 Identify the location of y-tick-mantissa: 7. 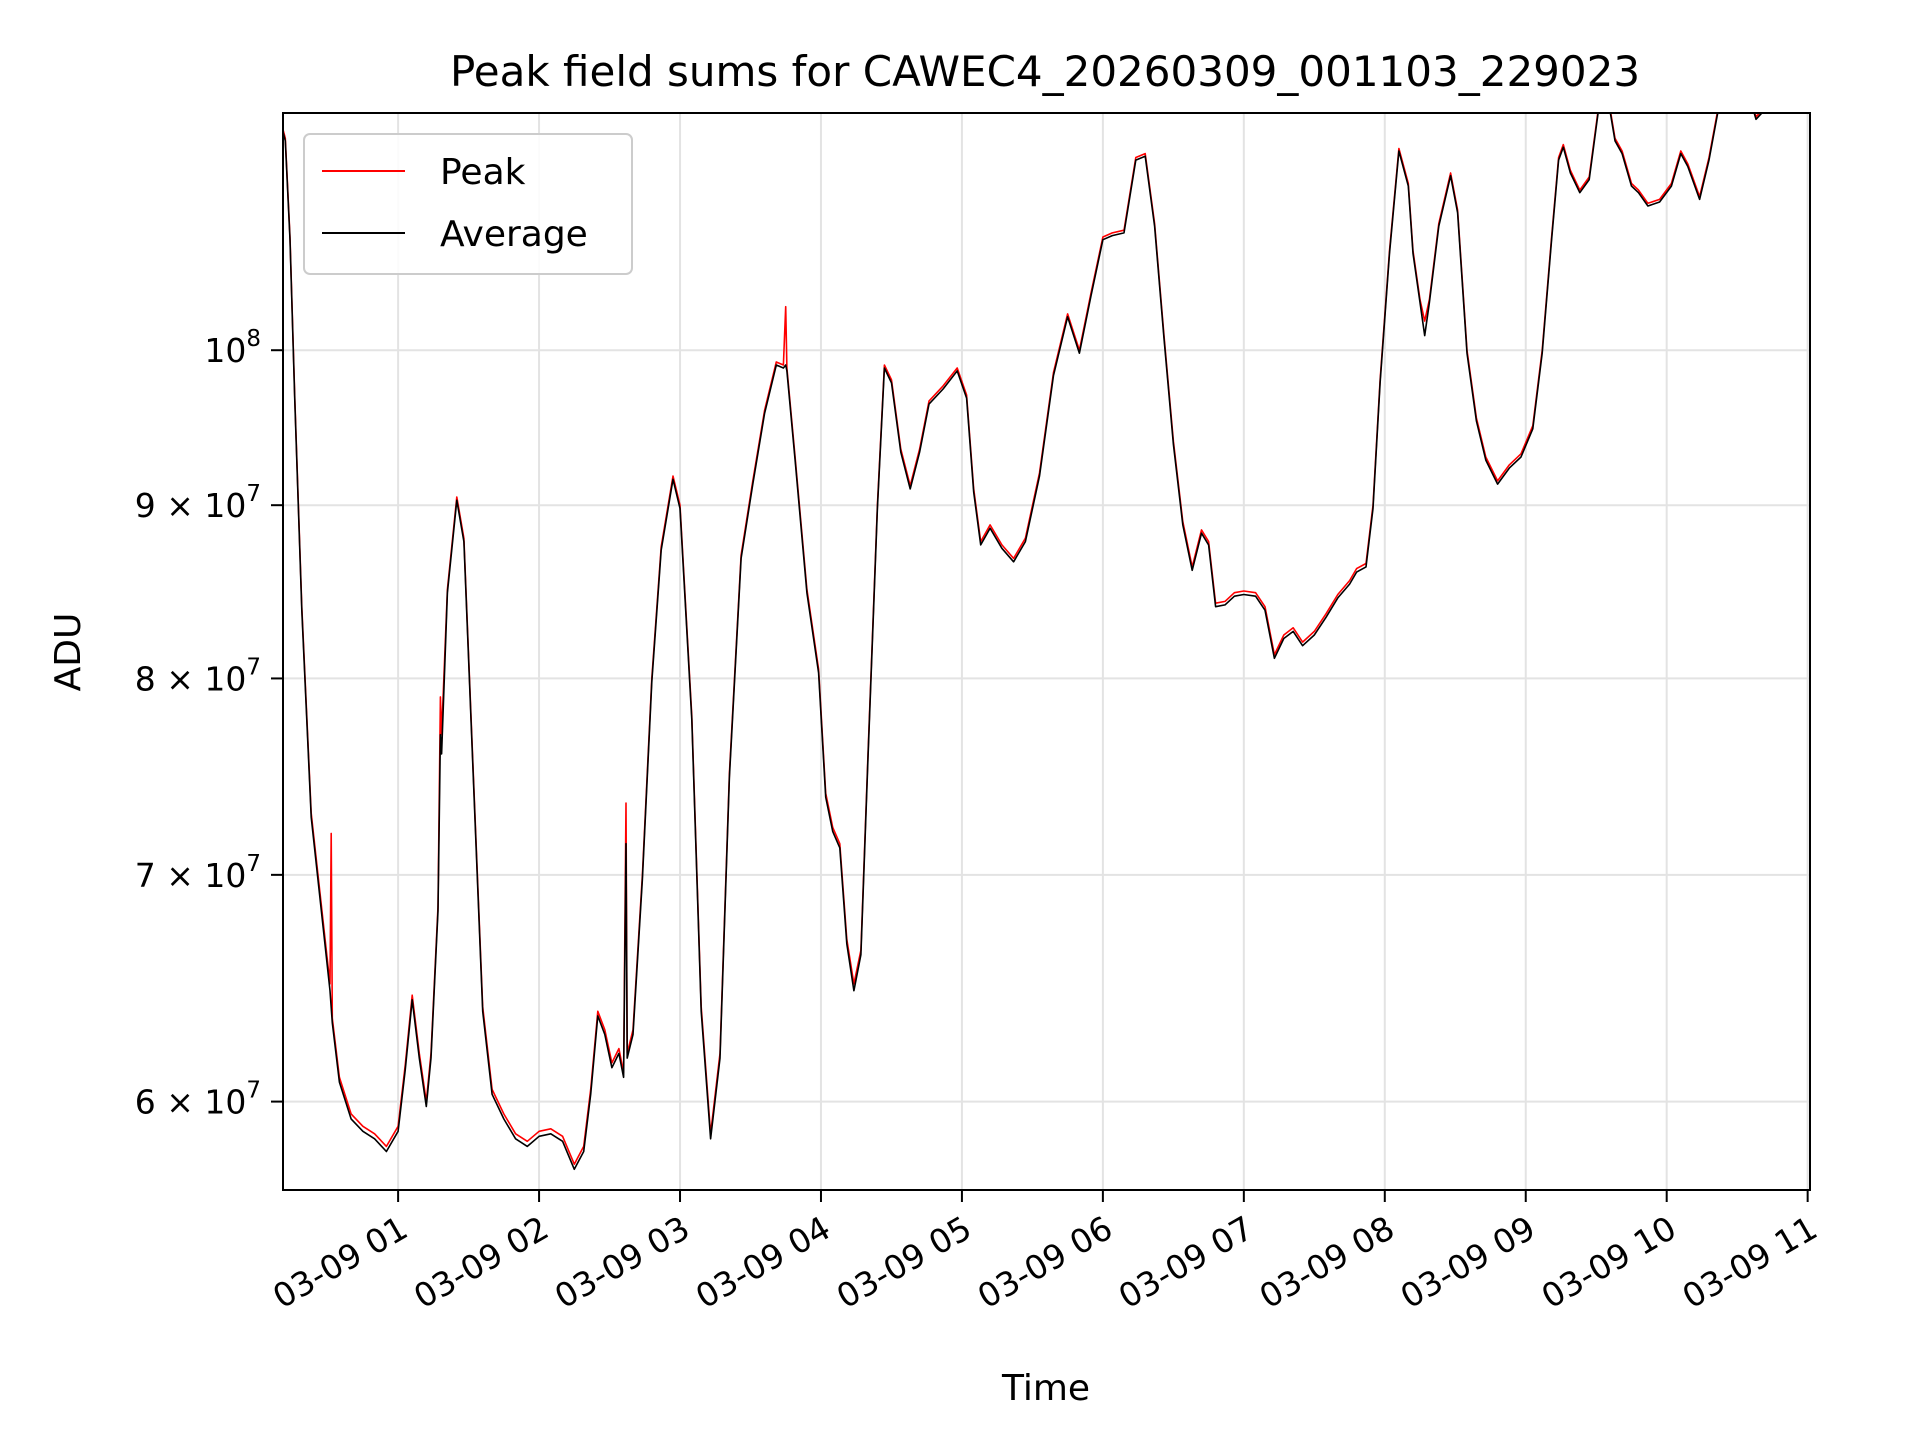
(145, 875).